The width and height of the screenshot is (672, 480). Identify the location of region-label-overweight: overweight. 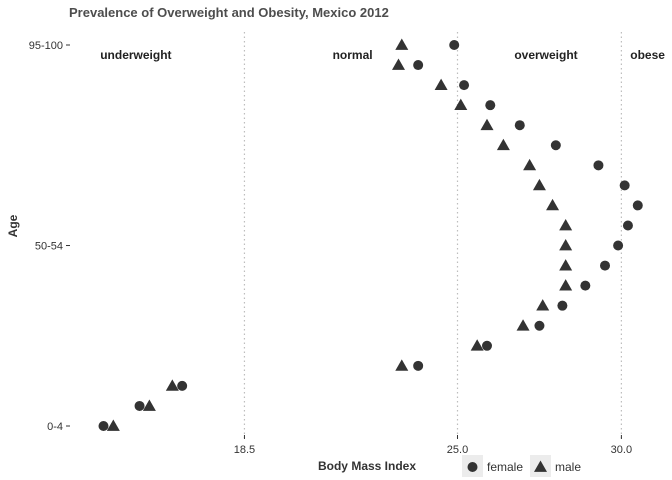
(545, 55).